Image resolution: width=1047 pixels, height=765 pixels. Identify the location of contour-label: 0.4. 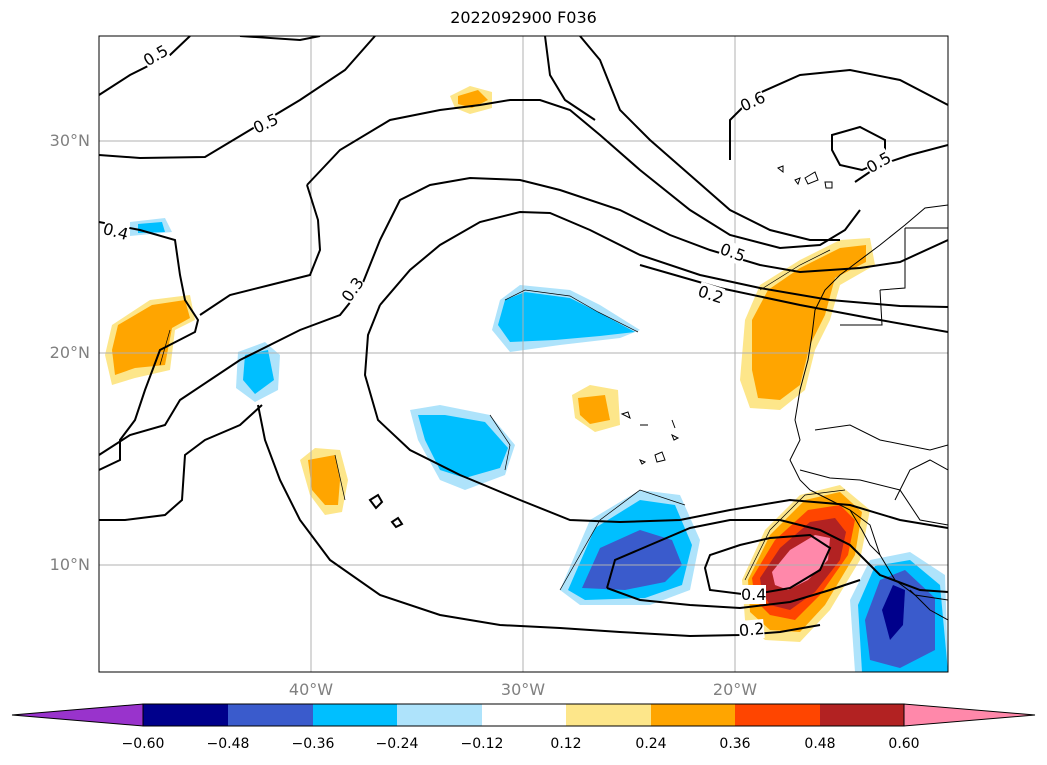
(754, 594).